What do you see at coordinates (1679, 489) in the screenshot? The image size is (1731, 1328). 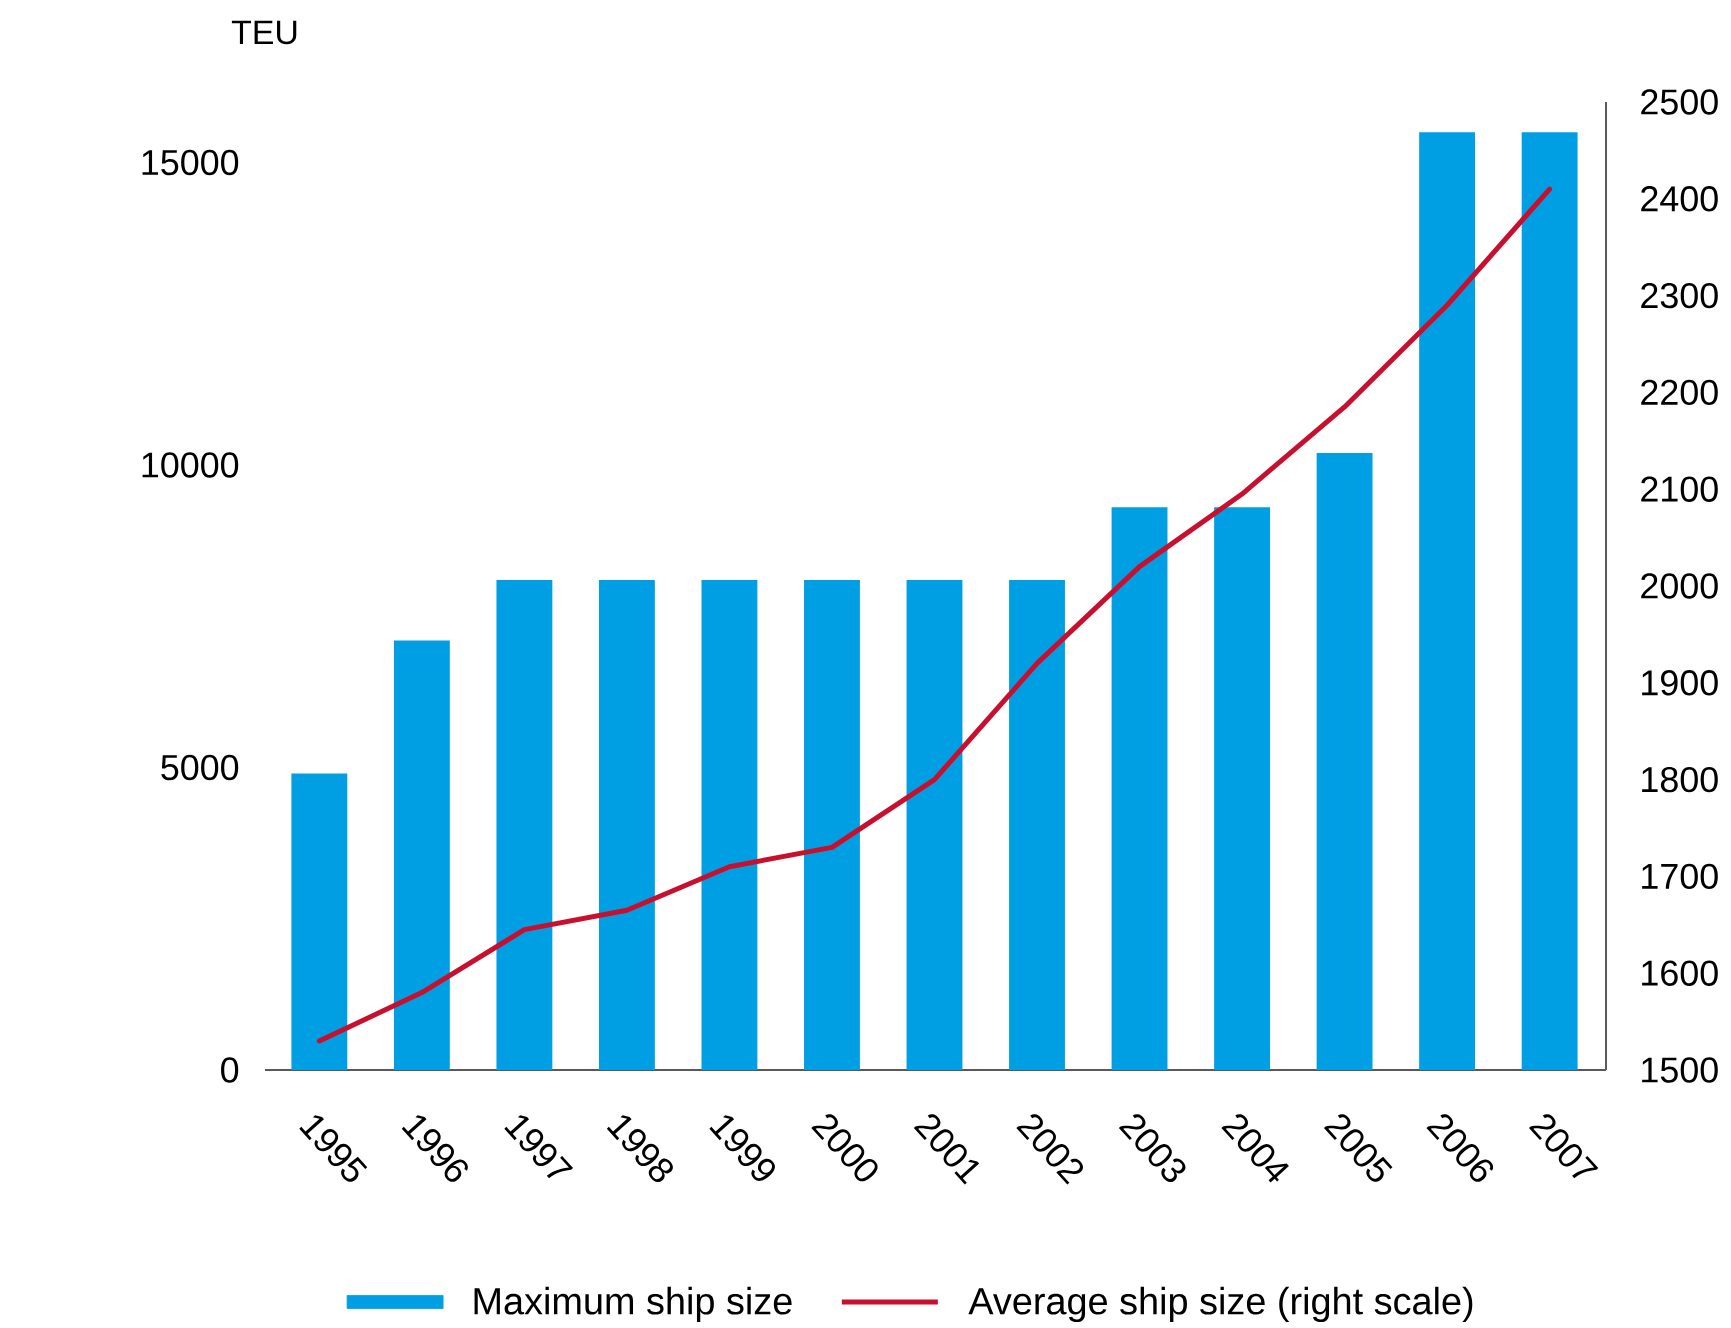 I see `y2-tick-label: 2100` at bounding box center [1679, 489].